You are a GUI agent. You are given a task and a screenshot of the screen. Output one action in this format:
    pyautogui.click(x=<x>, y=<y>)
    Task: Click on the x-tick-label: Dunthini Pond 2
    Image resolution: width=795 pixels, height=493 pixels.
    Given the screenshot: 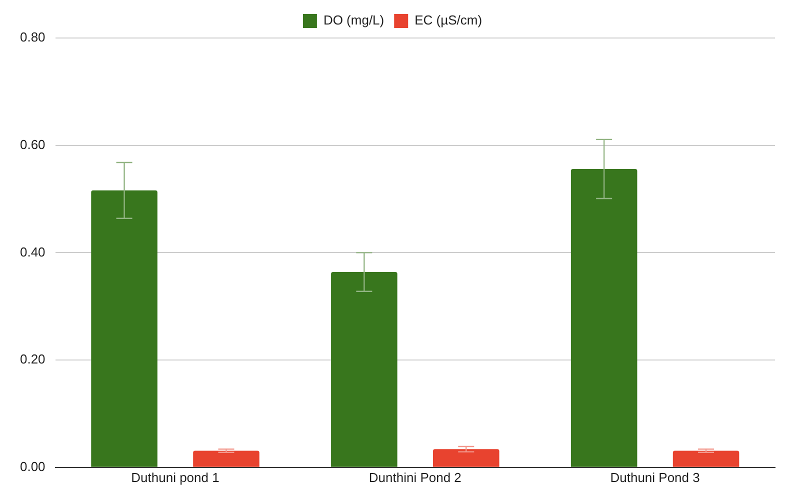 What is the action you would take?
    pyautogui.click(x=415, y=477)
    